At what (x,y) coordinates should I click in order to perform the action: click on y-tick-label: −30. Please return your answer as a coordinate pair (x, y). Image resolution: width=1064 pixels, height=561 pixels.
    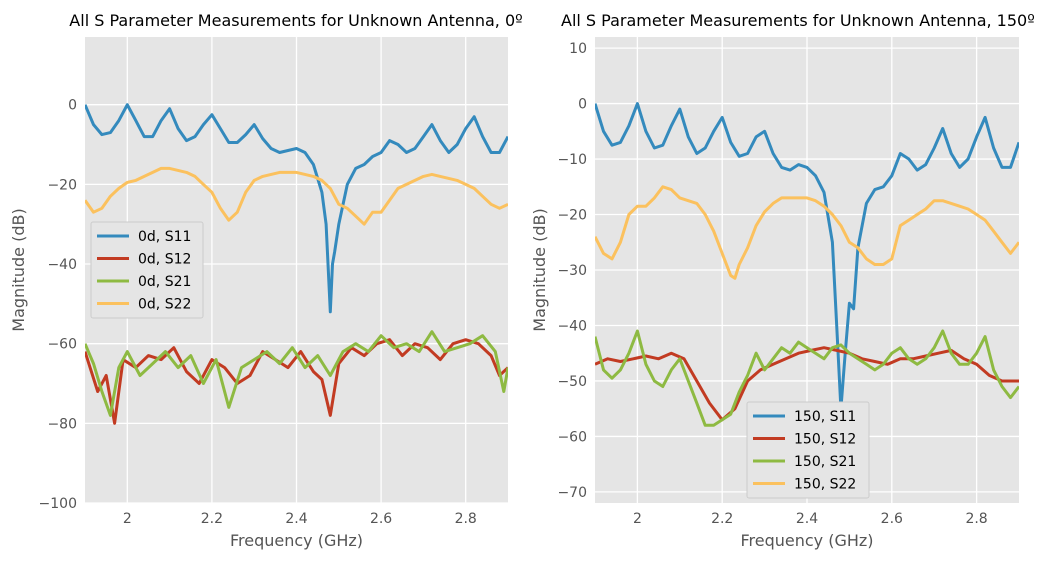
    Looking at the image, I should click on (572, 271).